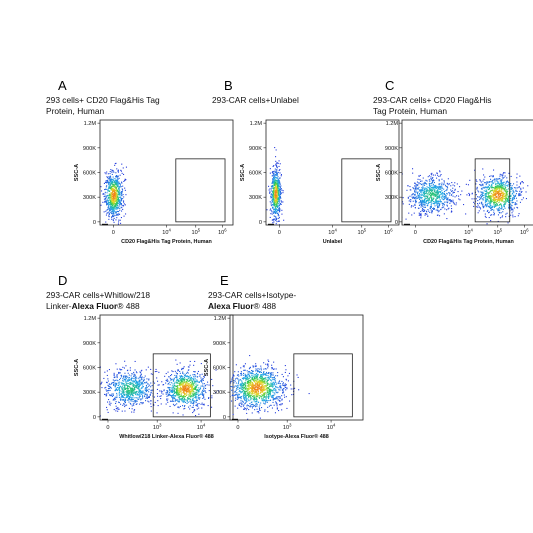 The image size is (533, 533). Describe the element at coordinates (195, 232) in the screenshot. I see `x-tick-label: 105` at that location.